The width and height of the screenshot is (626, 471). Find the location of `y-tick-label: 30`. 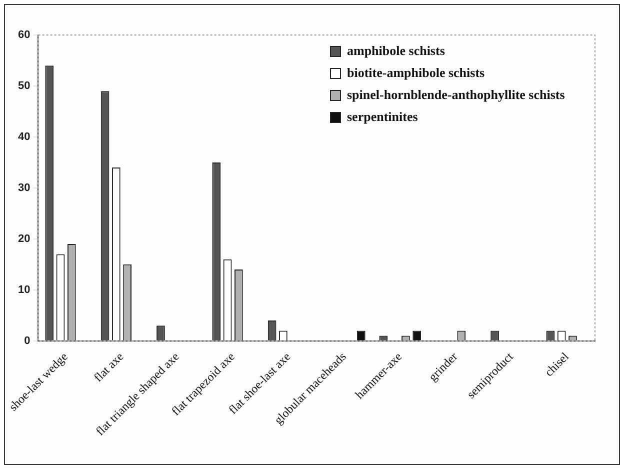

y-tick-label: 30 is located at coordinates (24, 188).